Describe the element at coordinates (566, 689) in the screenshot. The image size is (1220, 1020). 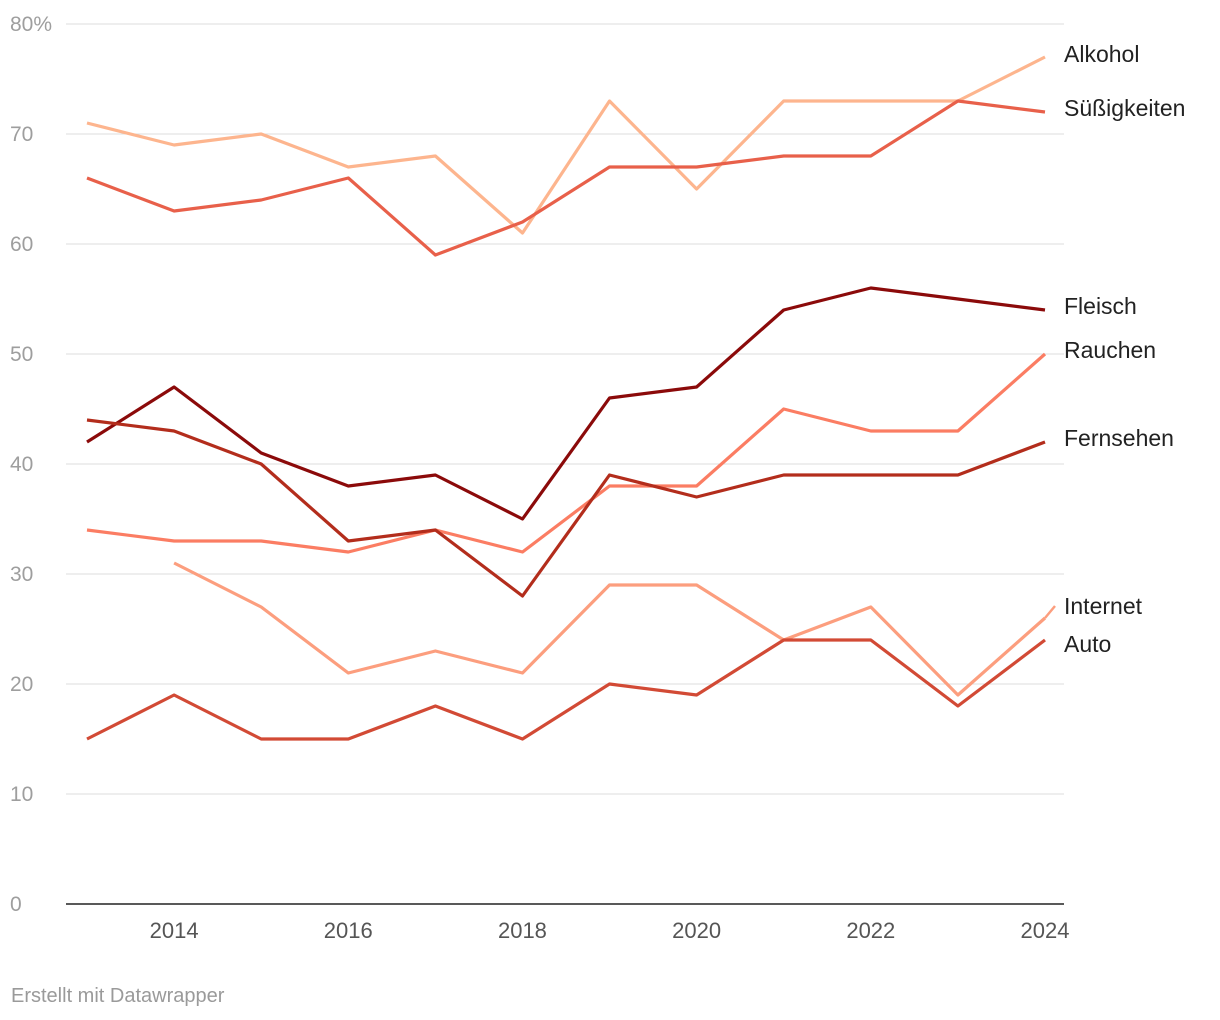
I see `series-line-auto` at that location.